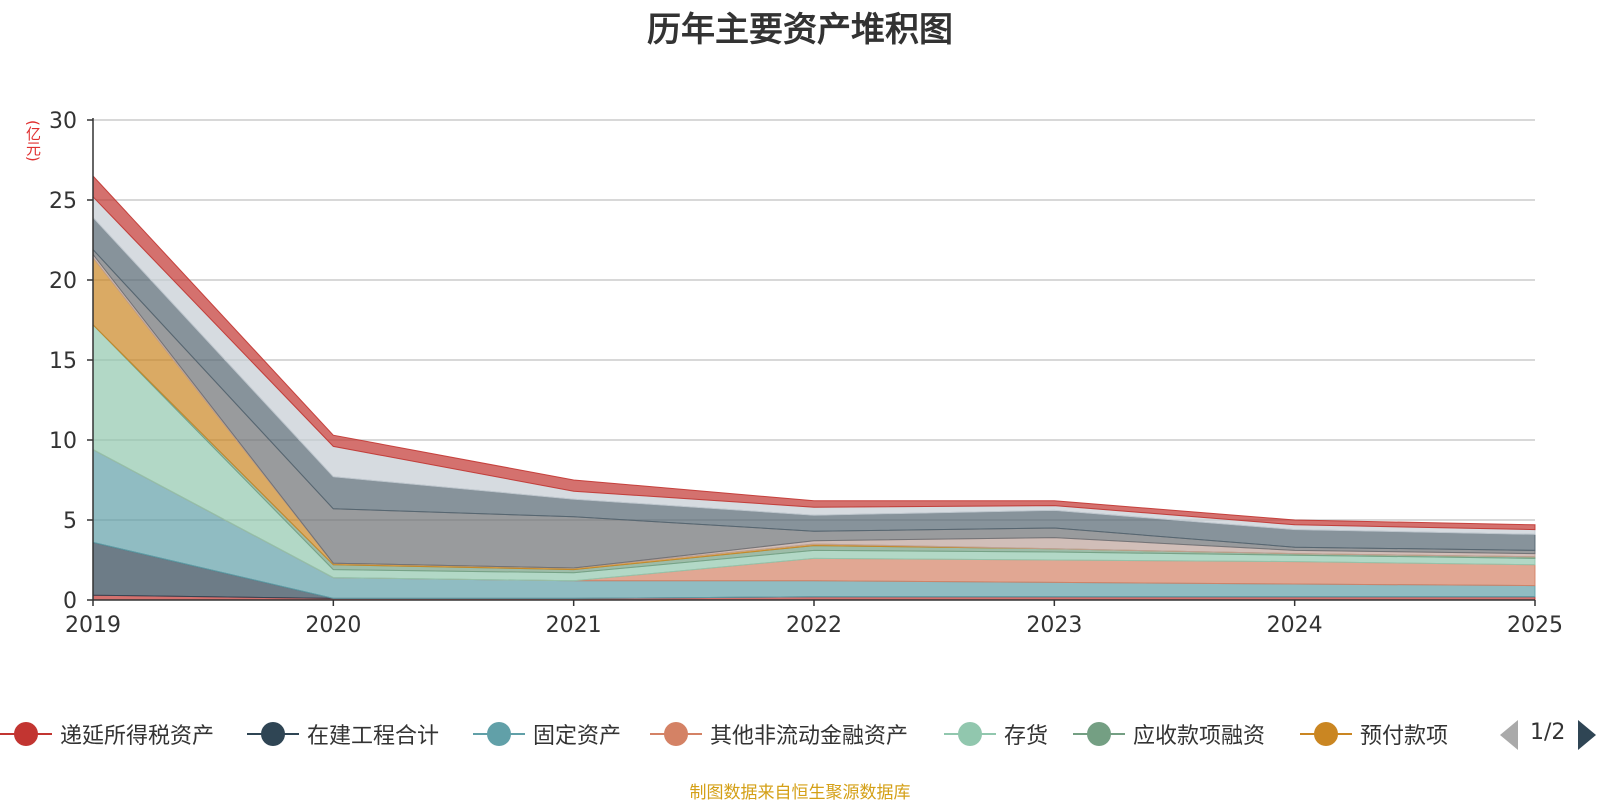 This screenshot has height=803, width=1600. Describe the element at coordinates (800, 30) in the screenshot. I see `chart-title: 历年主要资产堆积图` at that location.